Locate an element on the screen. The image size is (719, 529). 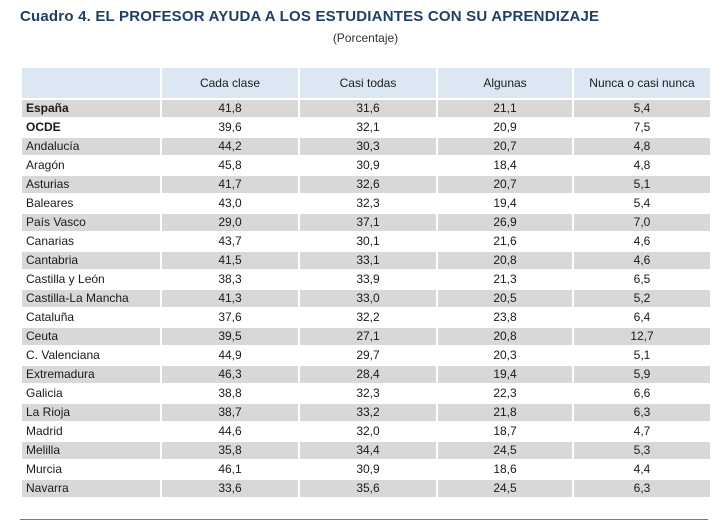
table-cell: 39,5 is located at coordinates (230, 336).